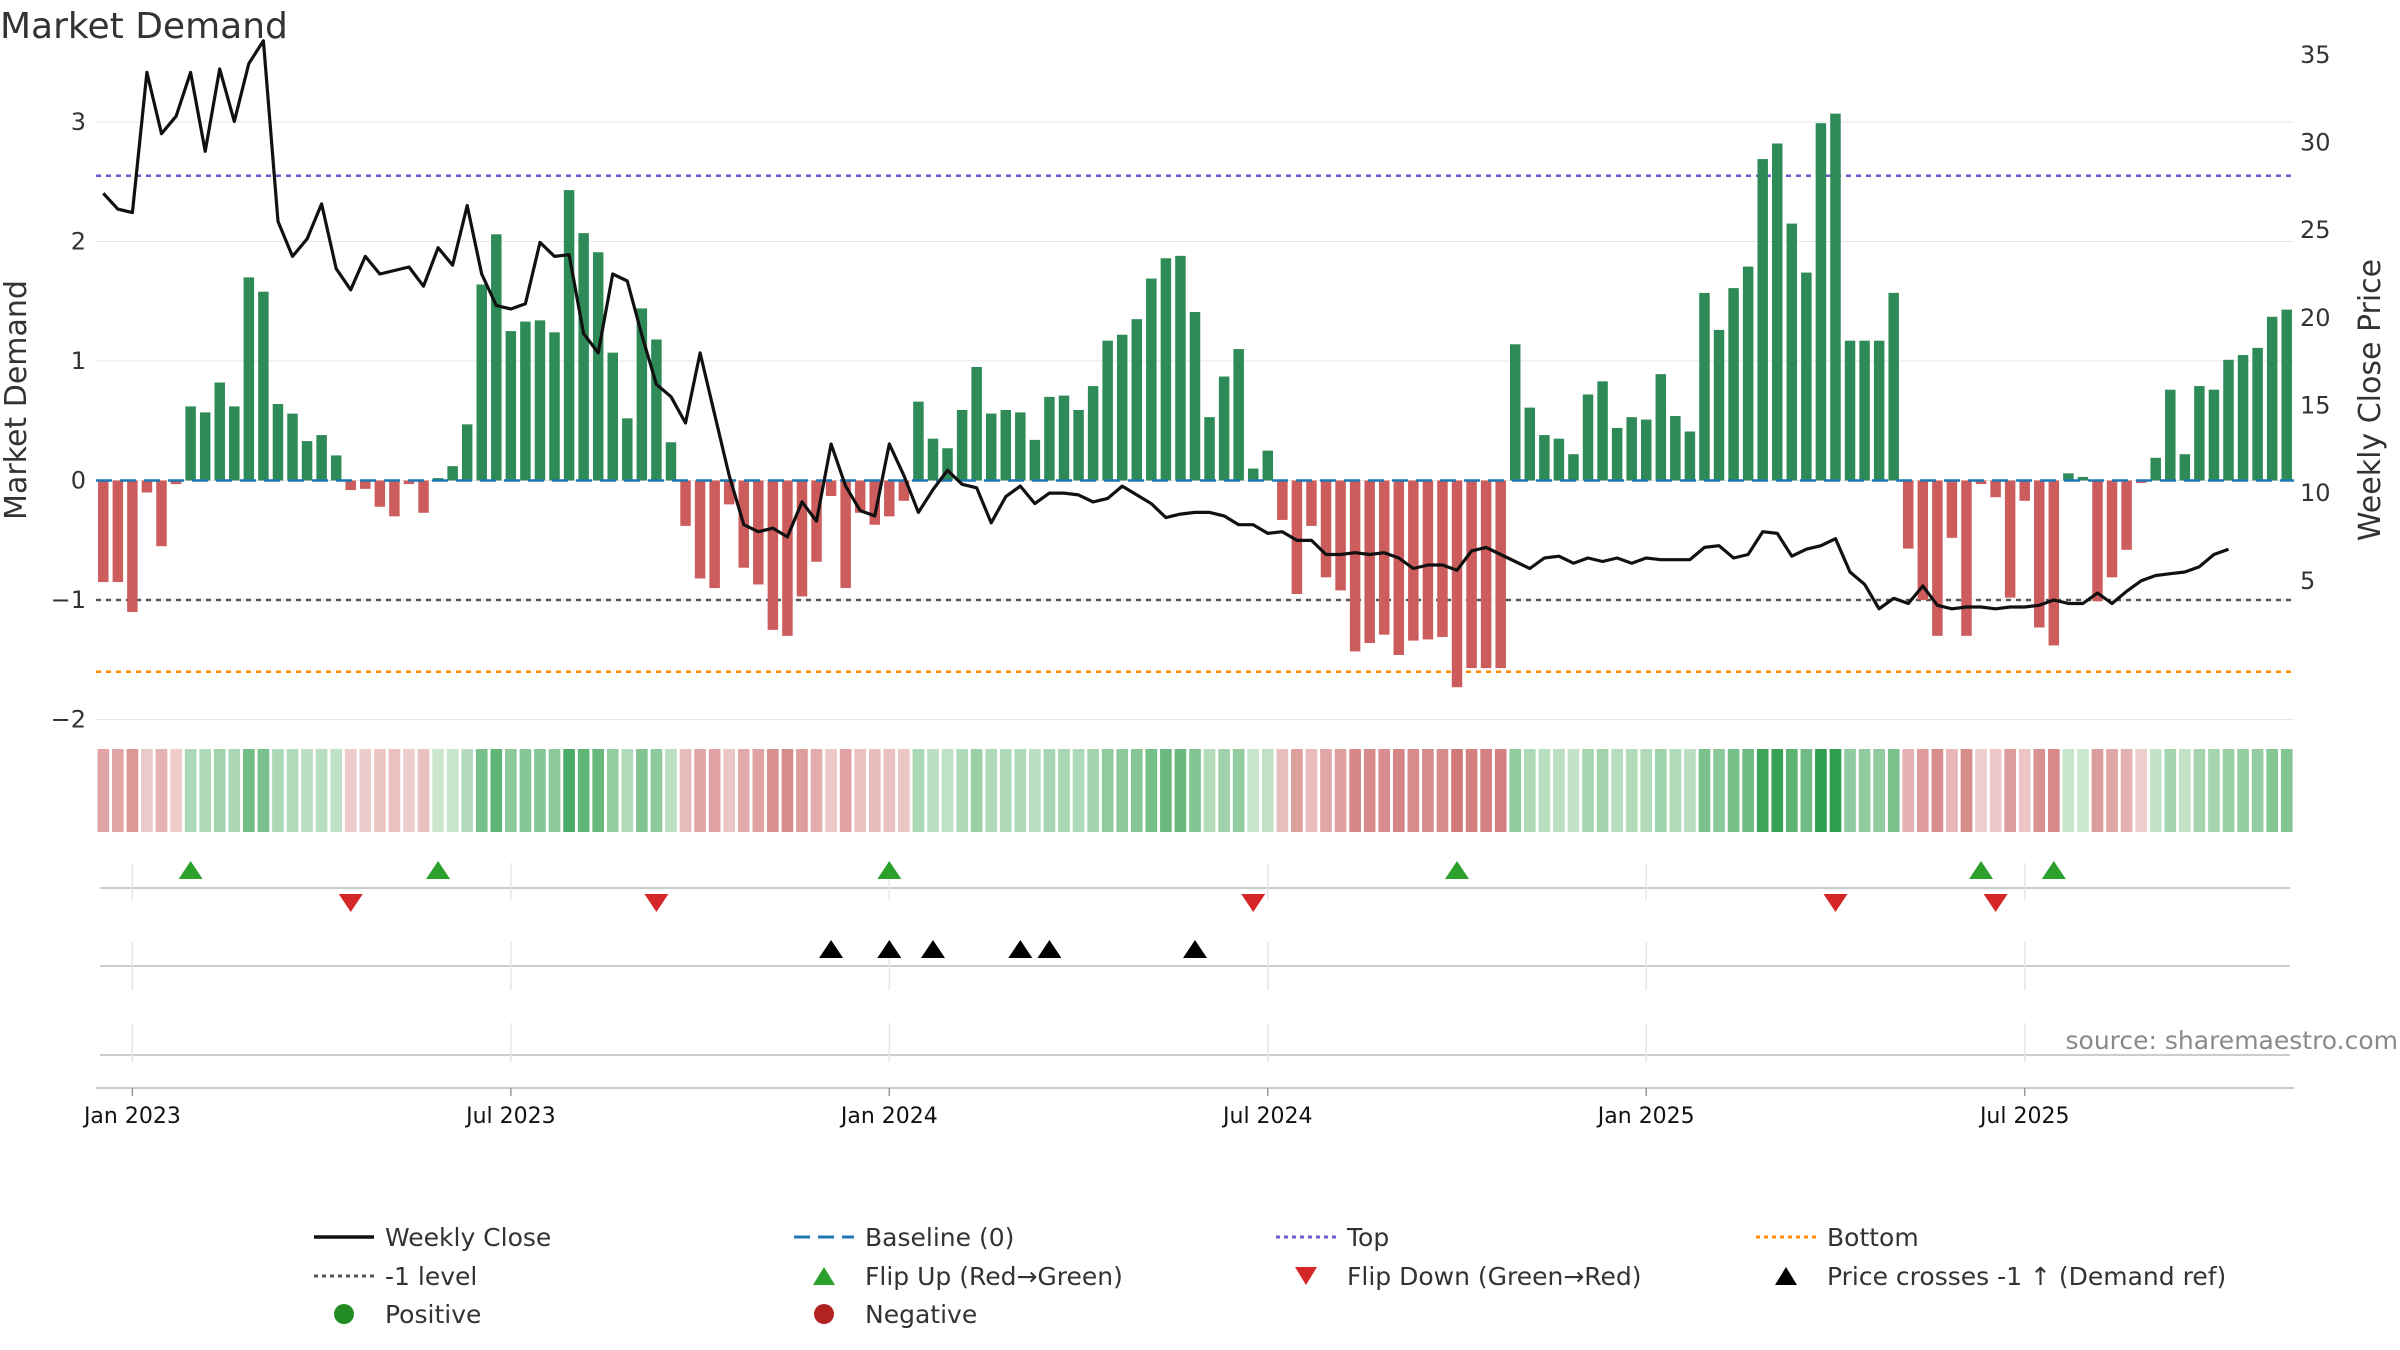  I want to click on left-tick-label: 2, so click(78, 242).